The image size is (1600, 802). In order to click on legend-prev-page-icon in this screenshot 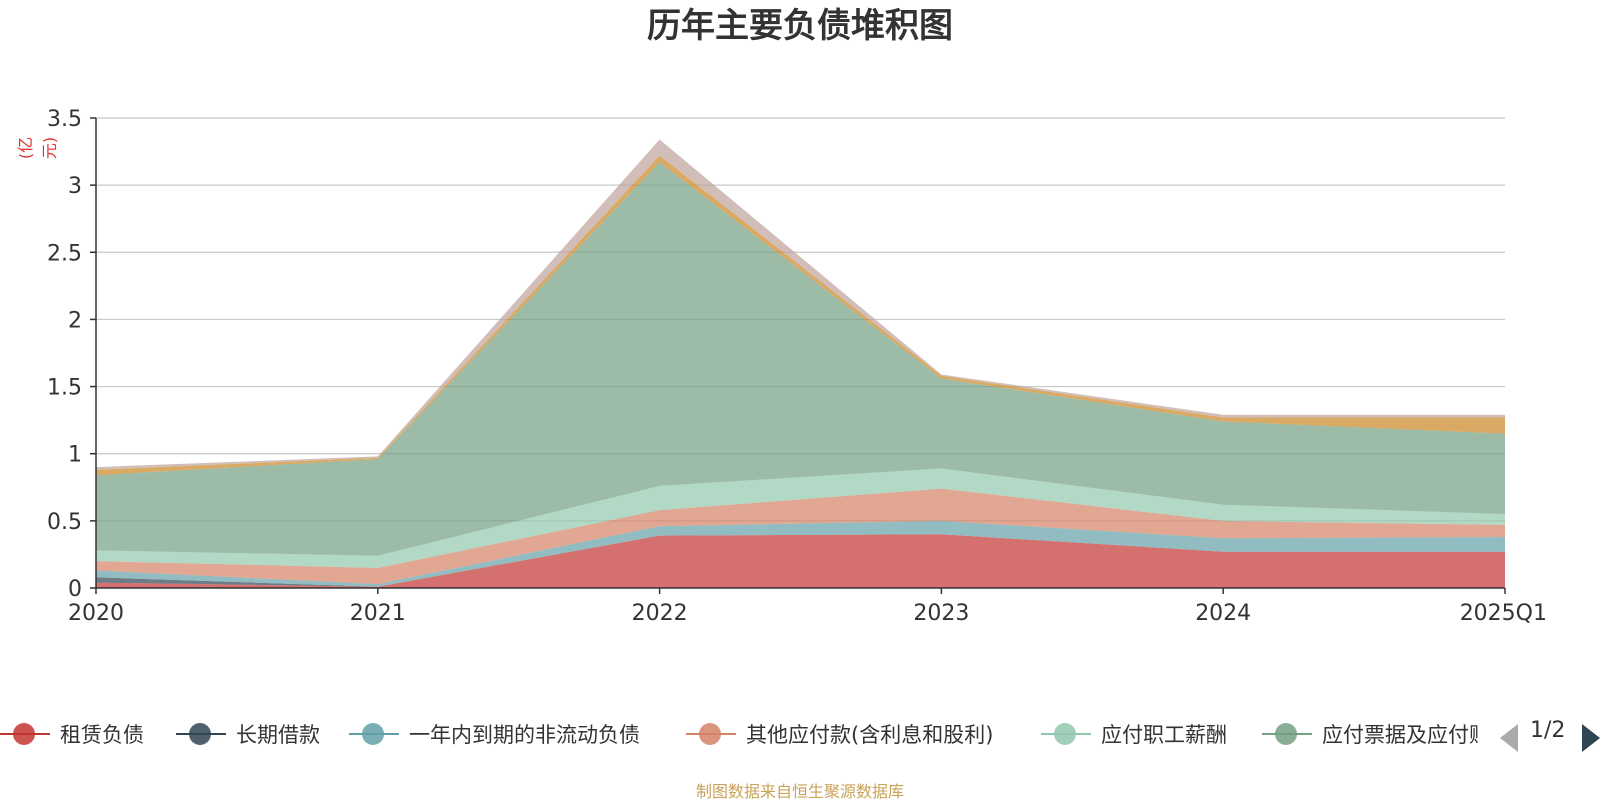, I will do `click(1509, 738)`.